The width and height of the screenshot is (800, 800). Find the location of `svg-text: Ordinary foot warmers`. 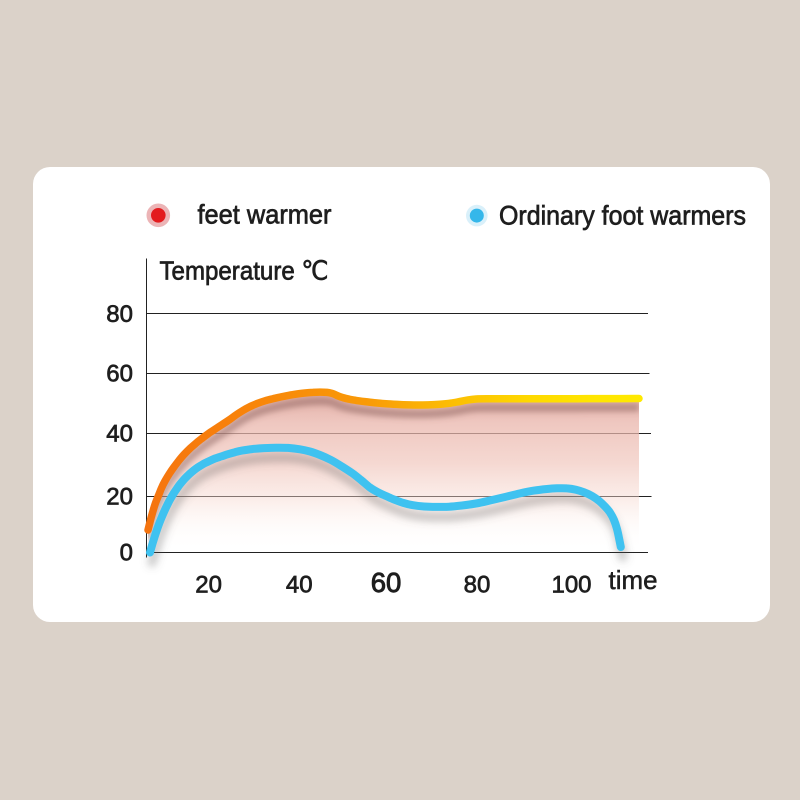

svg-text: Ordinary foot warmers is located at coordinates (622, 216).